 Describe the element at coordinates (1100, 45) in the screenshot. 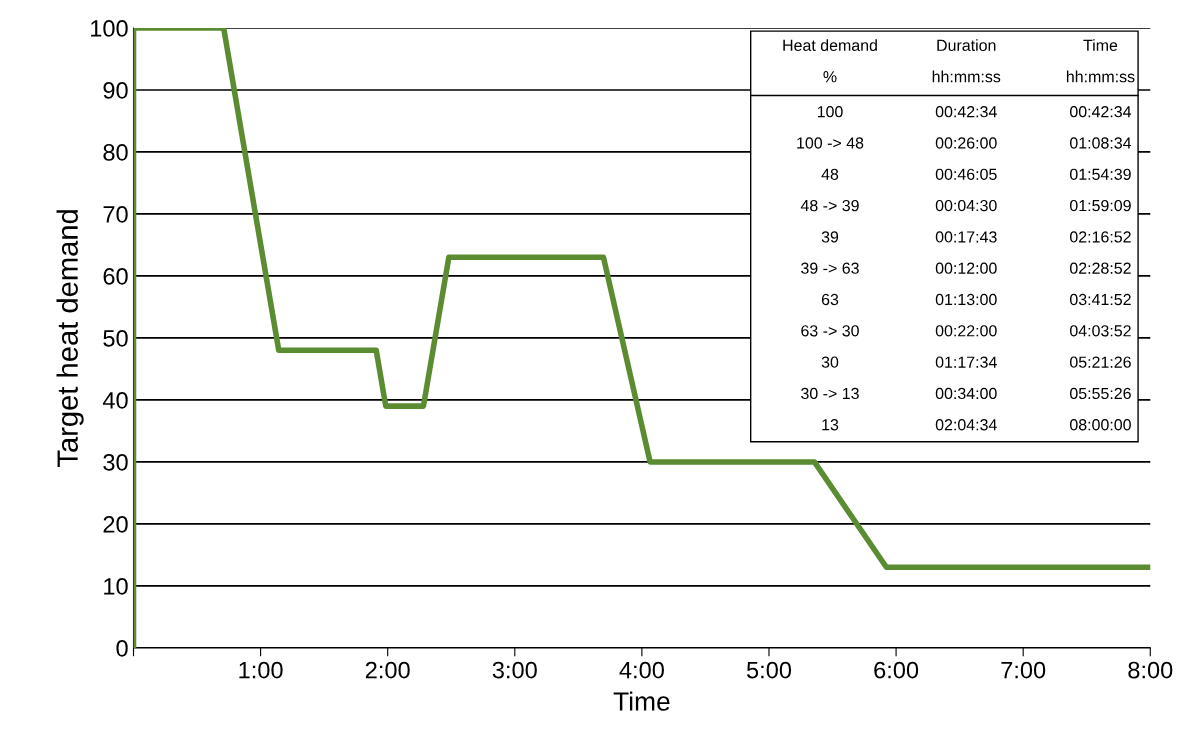

I see `annotation: Time` at that location.